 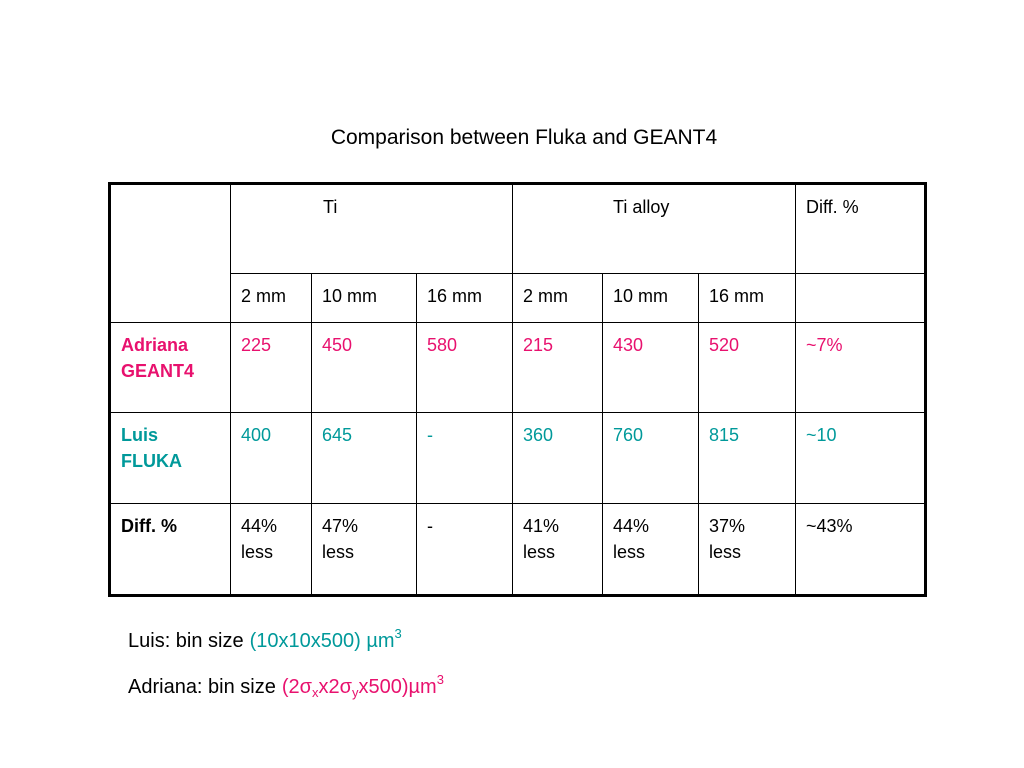 What do you see at coordinates (355, 692) in the screenshot?
I see `note-subscript: y` at bounding box center [355, 692].